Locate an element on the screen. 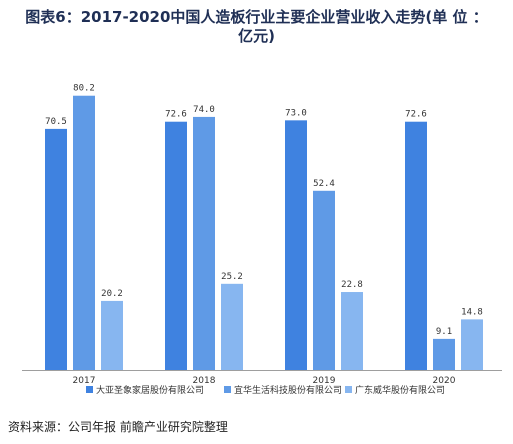 This screenshot has height=444, width=513. legend-label-3: 广东威华股份有限公司 is located at coordinates (400, 390).